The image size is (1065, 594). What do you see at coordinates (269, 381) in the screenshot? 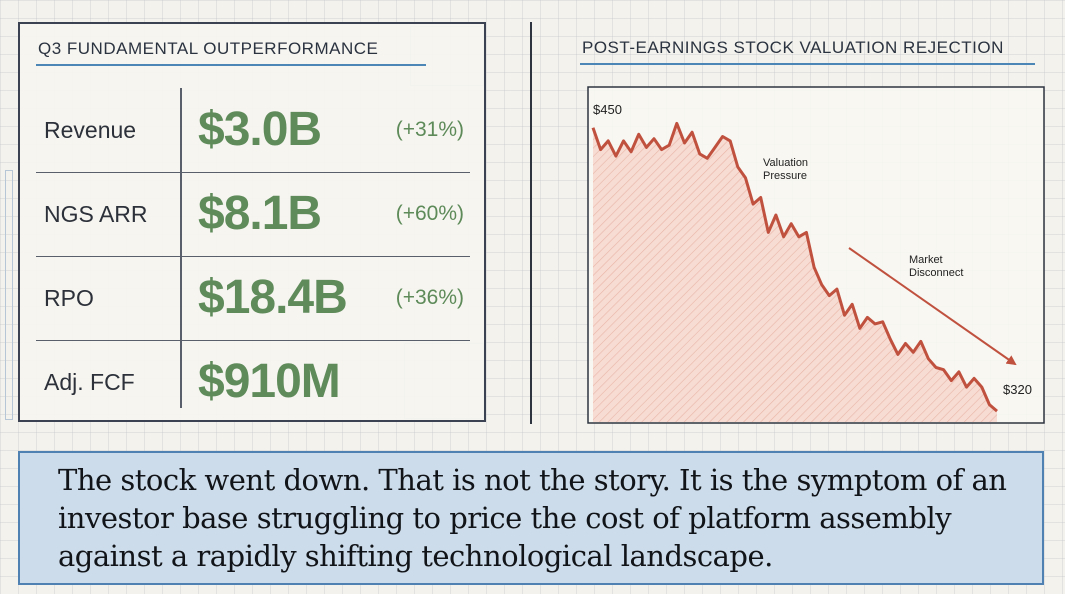
I see `metric-value: $910M` at bounding box center [269, 381].